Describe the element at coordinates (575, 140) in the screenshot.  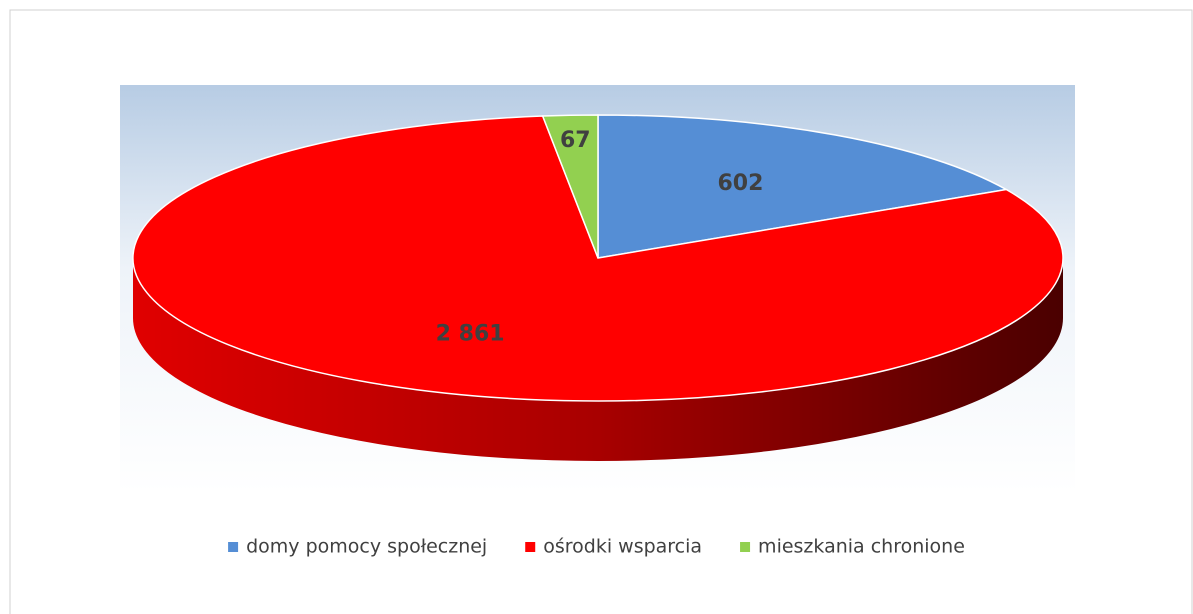
I see `data-label: 67` at that location.